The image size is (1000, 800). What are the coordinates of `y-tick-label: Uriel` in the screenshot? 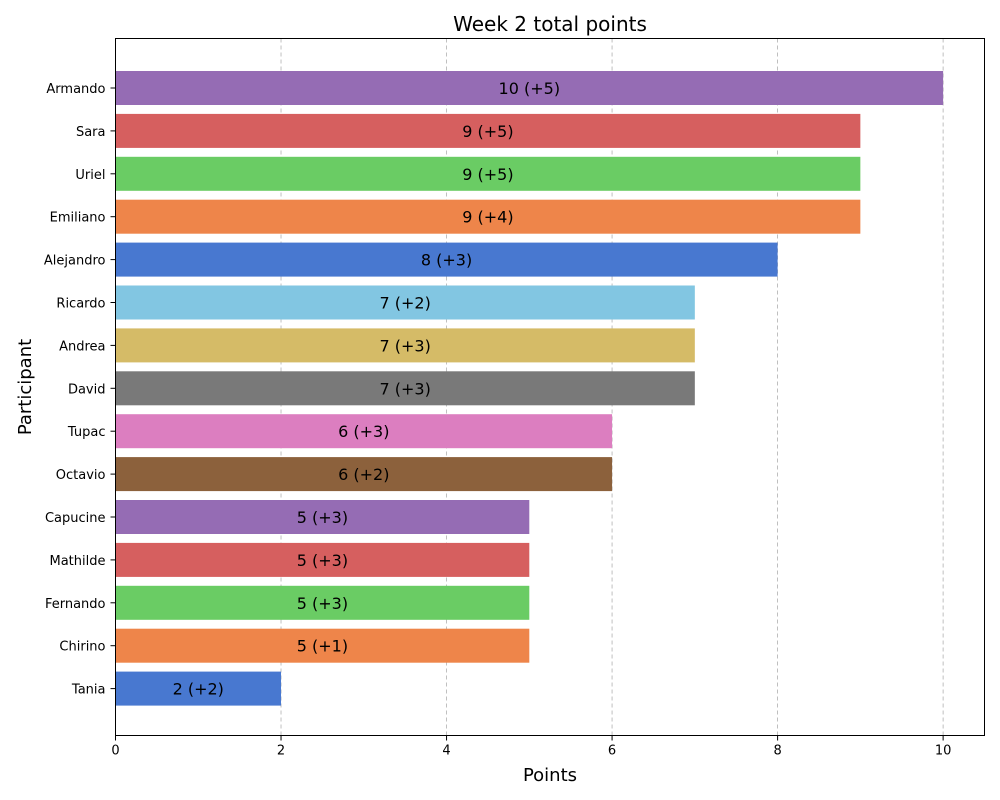 It's located at (90, 175).